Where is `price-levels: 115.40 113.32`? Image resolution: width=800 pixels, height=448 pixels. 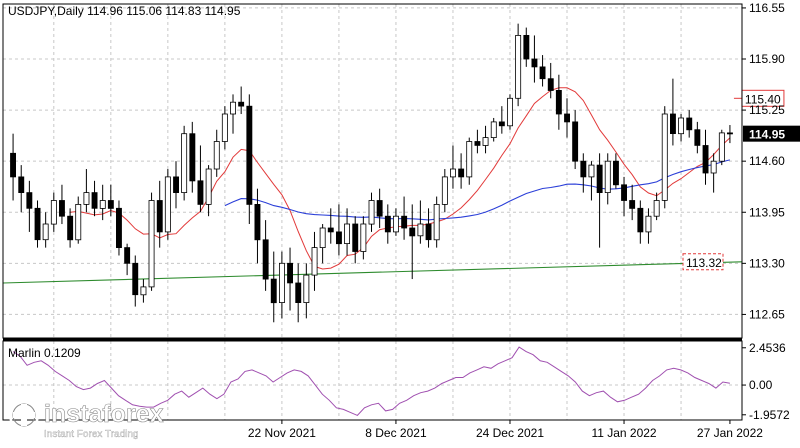 price-levels: 115.40 113.32 is located at coordinates (733, 180).